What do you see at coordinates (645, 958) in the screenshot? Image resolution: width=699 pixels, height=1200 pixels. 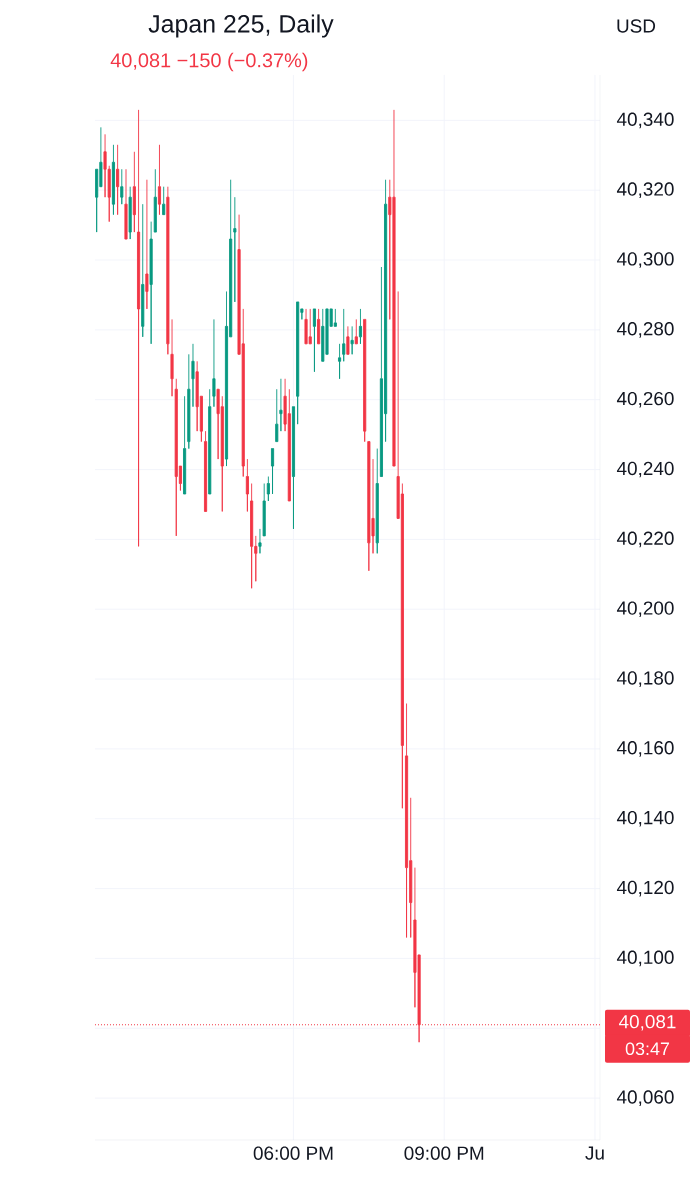 I see `y-tick-label: 40,100` at bounding box center [645, 958].